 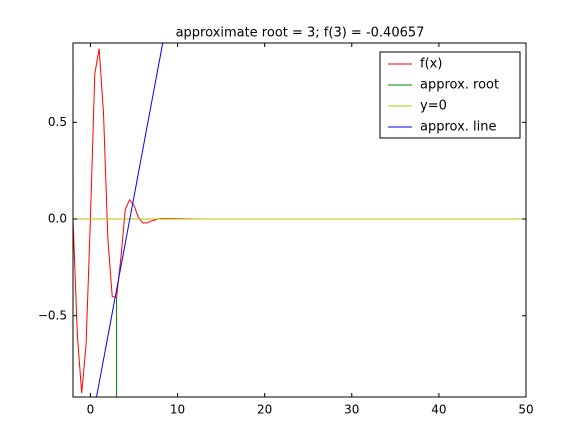 I want to click on legend-label: y=0, so click(x=433, y=106).